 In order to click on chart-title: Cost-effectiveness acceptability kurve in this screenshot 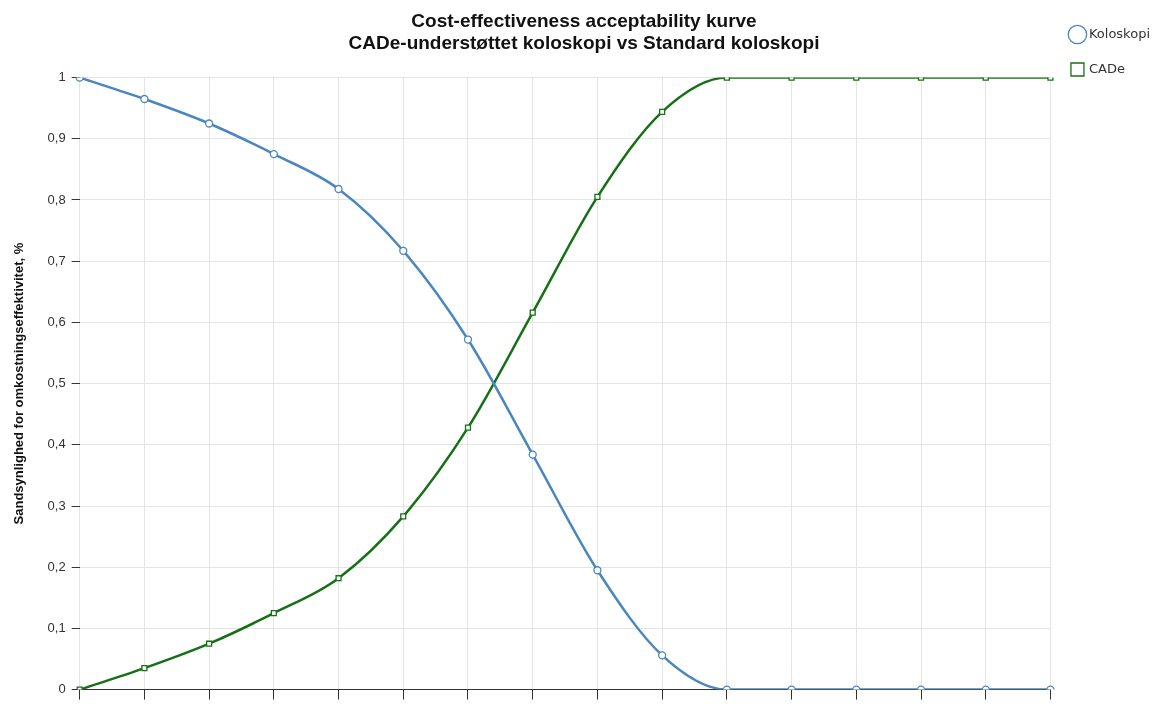, I will do `click(584, 20)`.